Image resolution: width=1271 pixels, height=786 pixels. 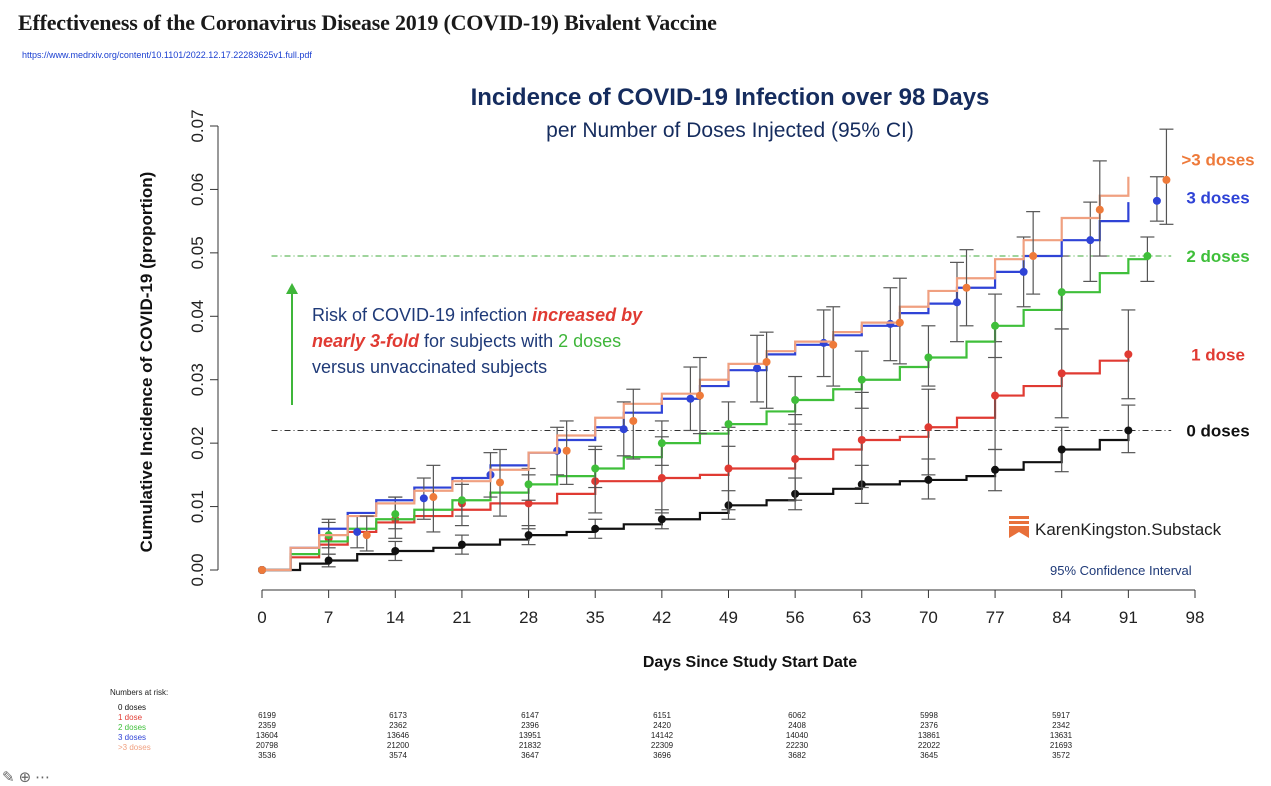 I want to click on y-tick-label: 0.07, so click(x=197, y=125).